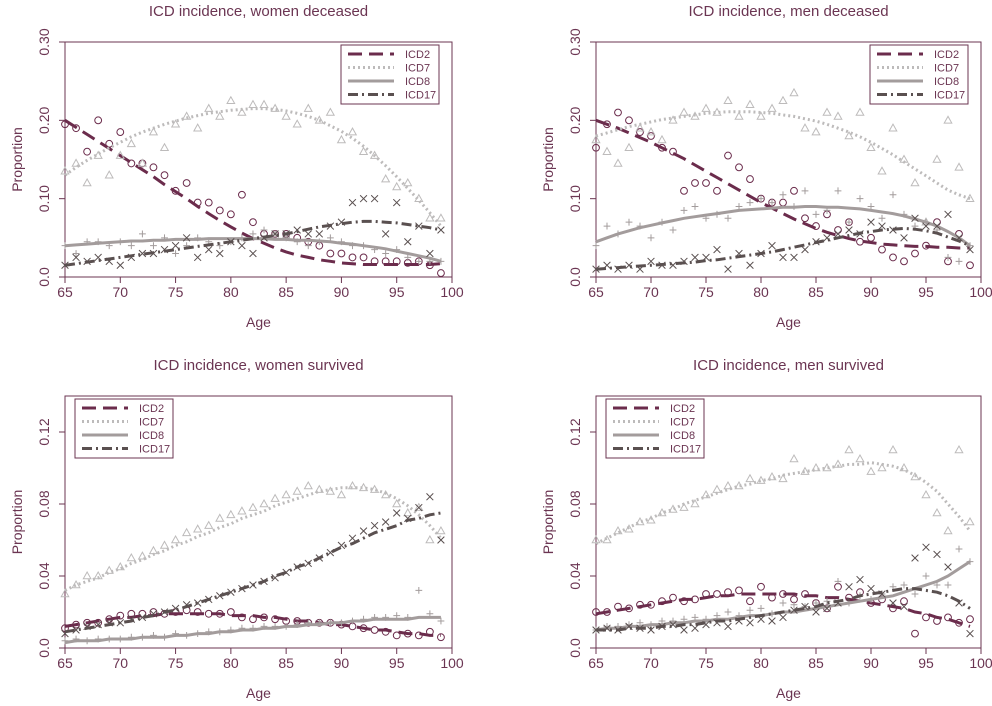 This screenshot has height=706, width=992. I want to click on fit-line-icd8, so click(783, 226).